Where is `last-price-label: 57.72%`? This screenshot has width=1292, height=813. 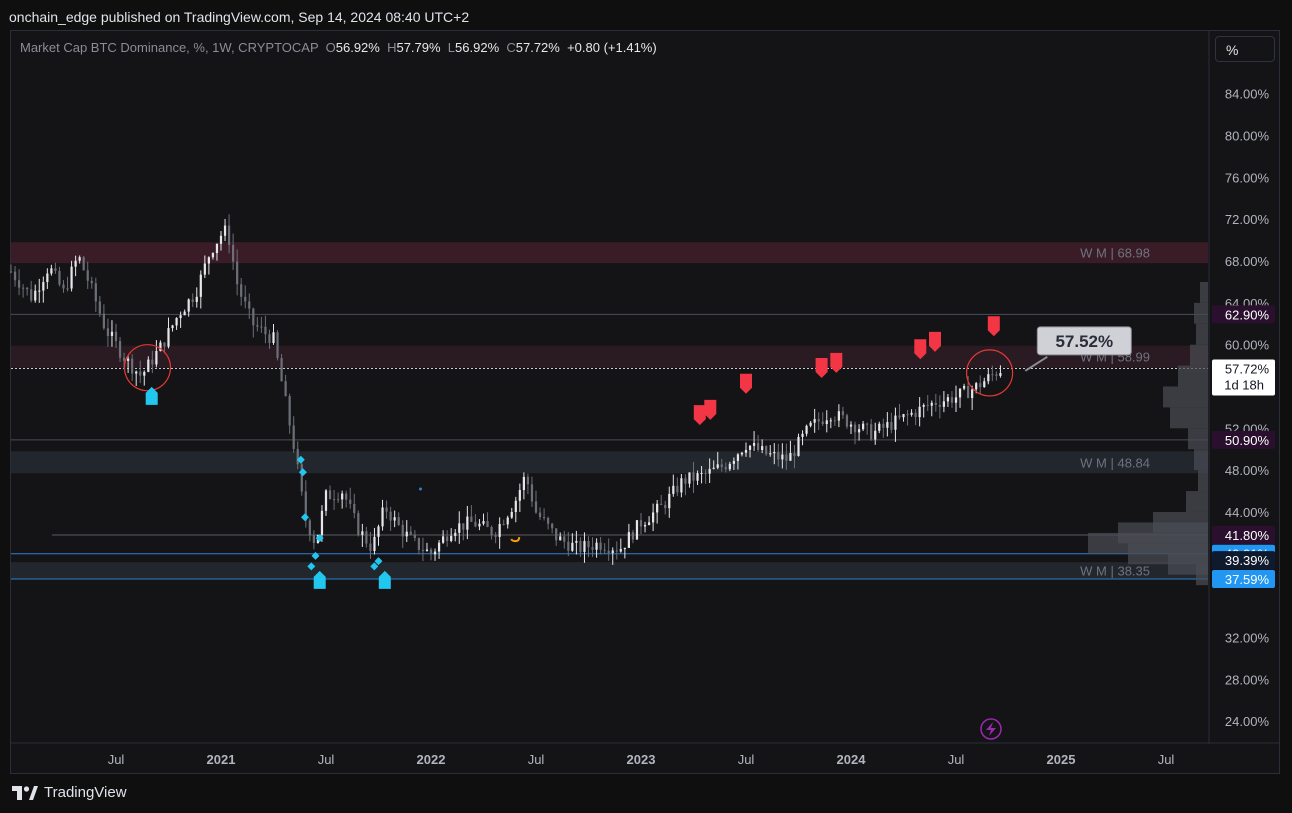 last-price-label: 57.72% is located at coordinates (1247, 369).